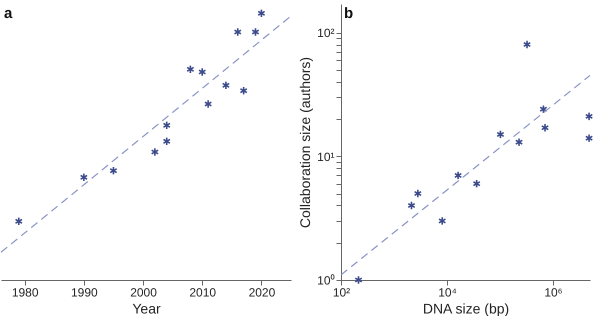  Describe the element at coordinates (326, 157) in the screenshot. I see `y-tick-label: 10¹` at that location.